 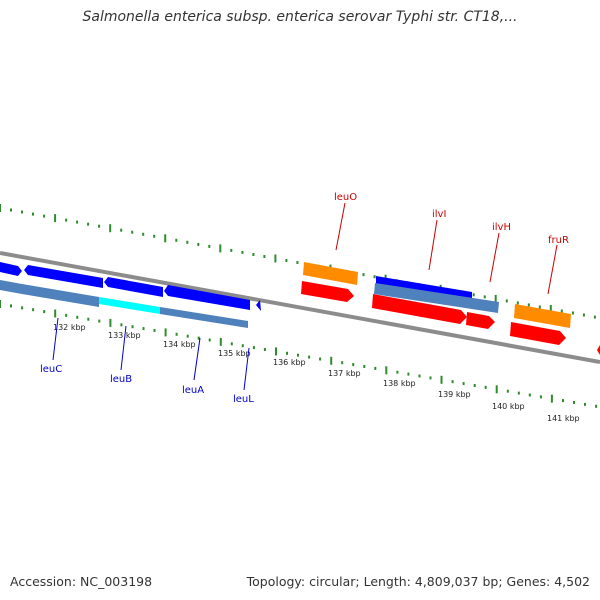 What do you see at coordinates (419, 309) in the screenshot?
I see `gene-feature-ilvI` at bounding box center [419, 309].